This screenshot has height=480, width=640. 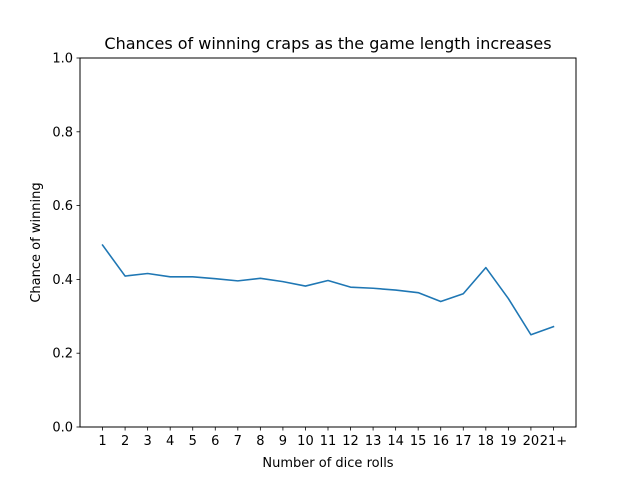 What do you see at coordinates (62, 280) in the screenshot?
I see `y-tick-label: 0.4` at bounding box center [62, 280].